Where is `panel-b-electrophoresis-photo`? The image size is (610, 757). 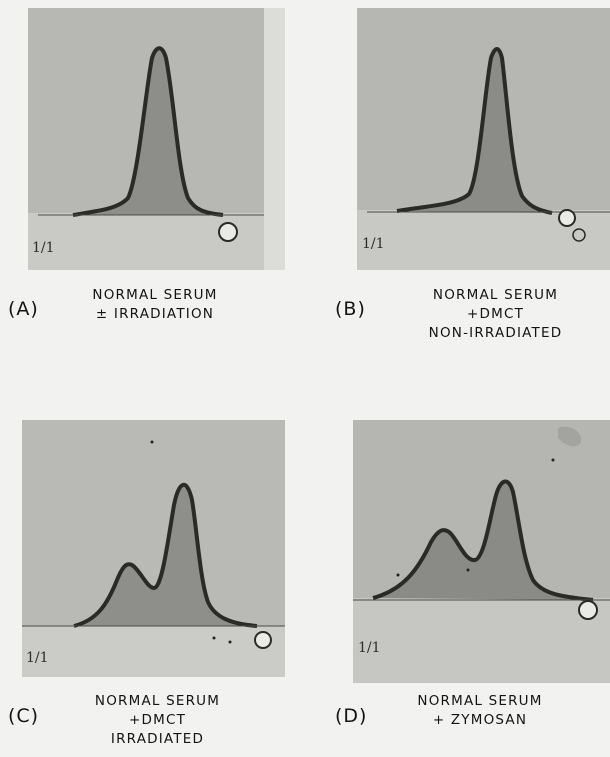
panel-b-electrophoresis-photo is located at coordinates (483, 139).